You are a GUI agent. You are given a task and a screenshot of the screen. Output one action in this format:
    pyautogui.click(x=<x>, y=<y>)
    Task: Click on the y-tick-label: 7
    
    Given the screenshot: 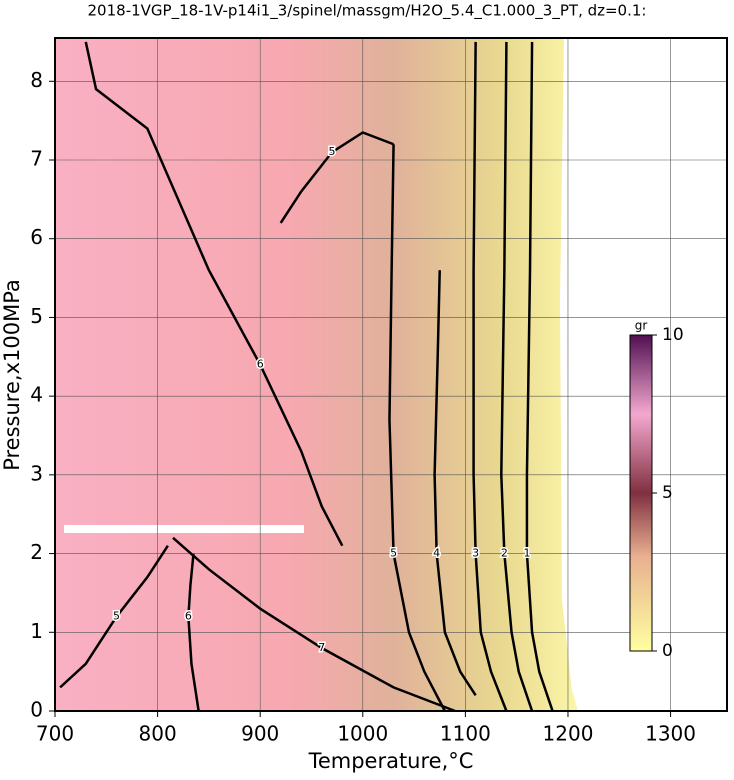 What is the action you would take?
    pyautogui.click(x=36, y=159)
    